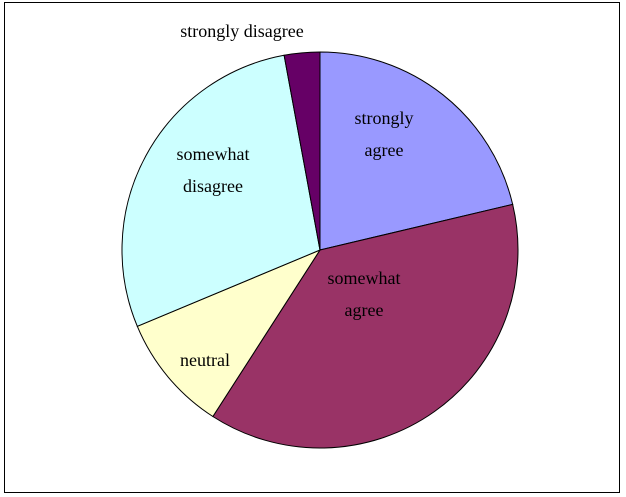  I want to click on slice-strongly-agree, so click(416, 151).